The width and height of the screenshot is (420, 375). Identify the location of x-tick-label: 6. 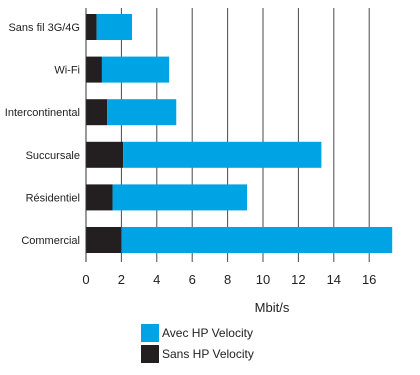
(192, 279).